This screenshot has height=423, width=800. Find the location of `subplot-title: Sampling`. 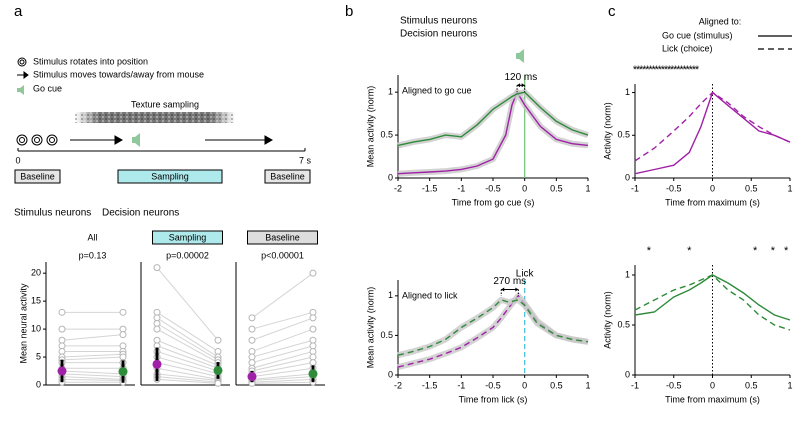

subplot-title: Sampling is located at coordinates (188, 237).